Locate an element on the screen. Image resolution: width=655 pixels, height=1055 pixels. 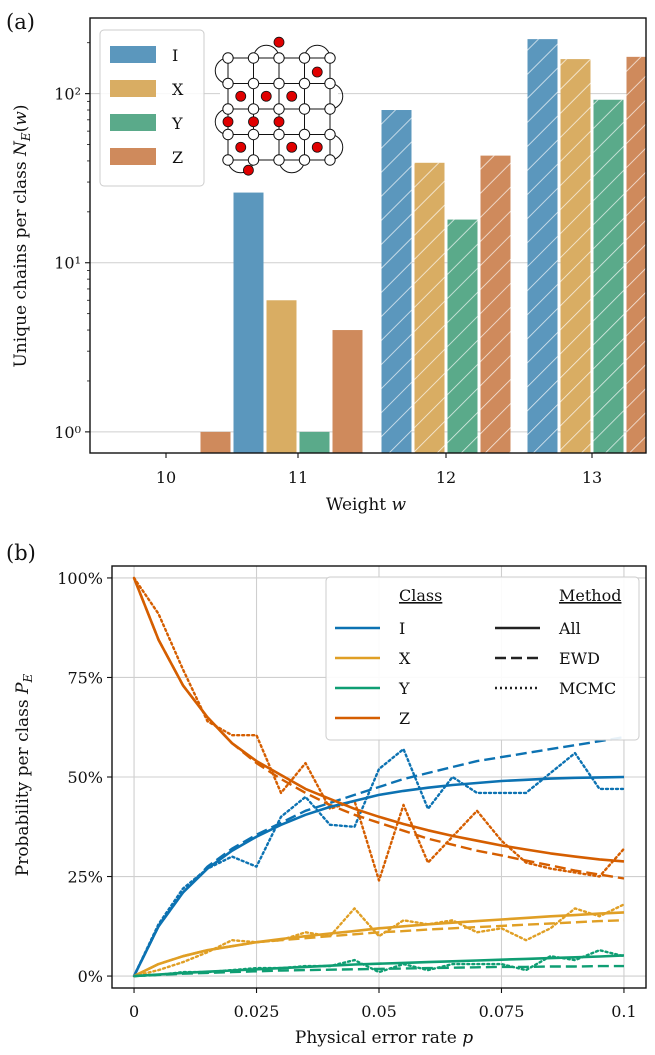
legend-a-swatch-z is located at coordinates (133, 156).